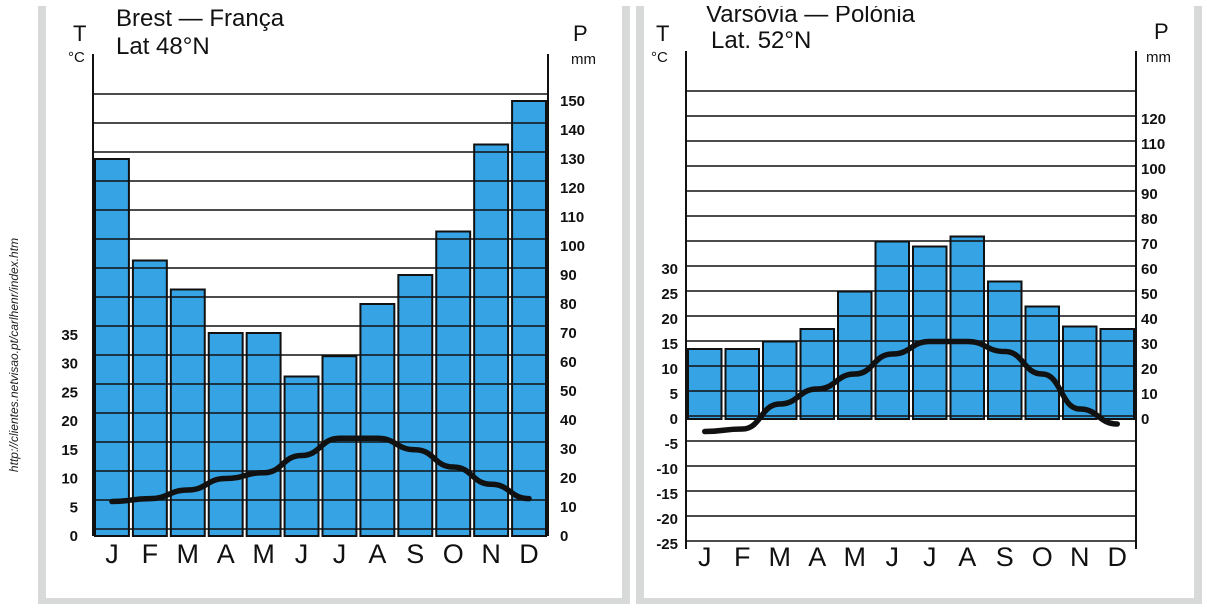 Image resolution: width=1207 pixels, height=608 pixels. What do you see at coordinates (572, 101) in the screenshot?
I see `precipitation-tick-label: 150` at bounding box center [572, 101].